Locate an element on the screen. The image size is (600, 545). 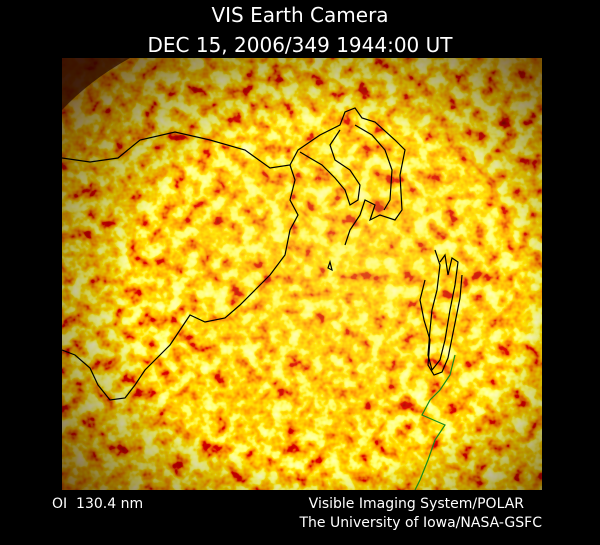
instrument: Visible Imaging System/POLAR is located at coordinates (417, 504).